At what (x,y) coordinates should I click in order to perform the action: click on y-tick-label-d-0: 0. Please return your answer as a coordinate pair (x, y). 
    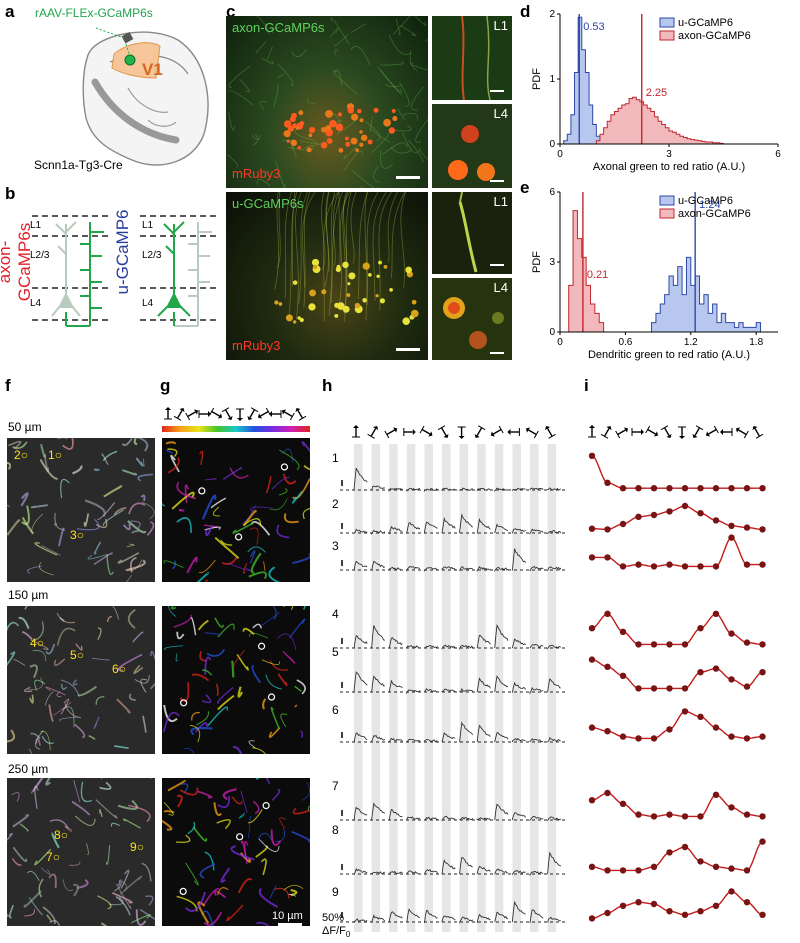
    Looking at the image, I should click on (552, 144).